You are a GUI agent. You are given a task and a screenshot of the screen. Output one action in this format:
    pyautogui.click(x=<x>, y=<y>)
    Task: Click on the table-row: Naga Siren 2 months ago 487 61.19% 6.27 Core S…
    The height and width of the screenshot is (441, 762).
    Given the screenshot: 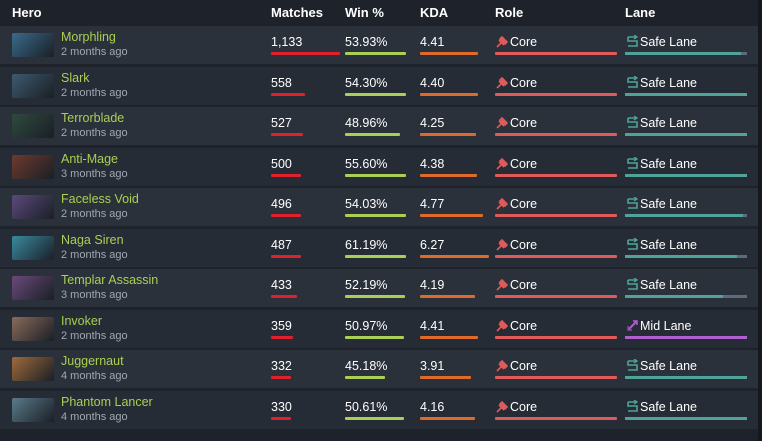 What is the action you would take?
    pyautogui.click(x=379, y=247)
    